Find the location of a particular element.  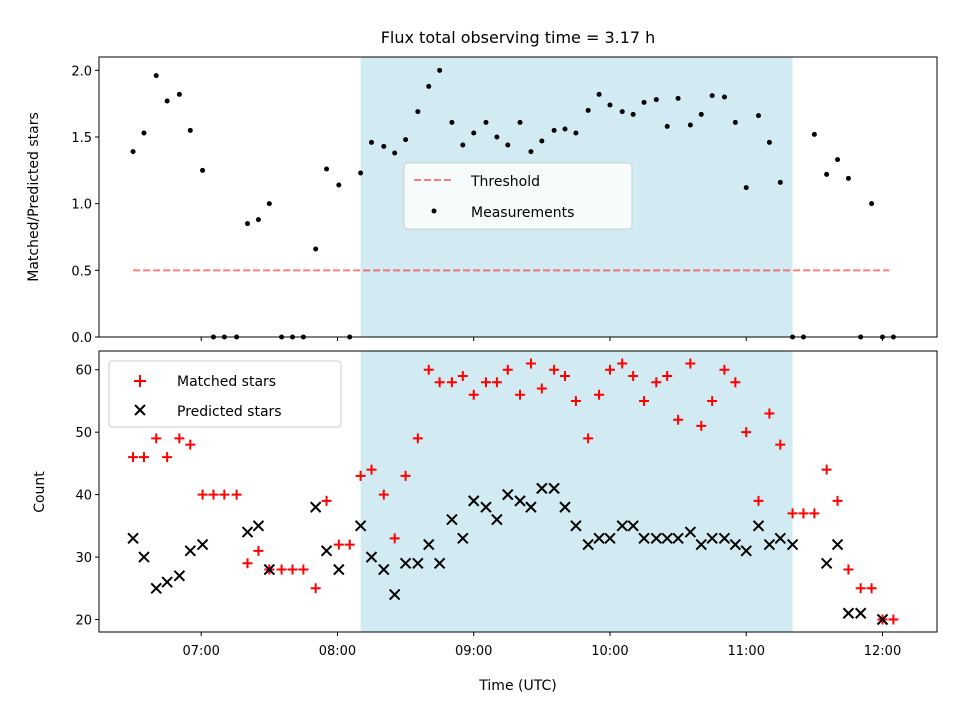

count-x-tick-label: 09:00 is located at coordinates (473, 651).